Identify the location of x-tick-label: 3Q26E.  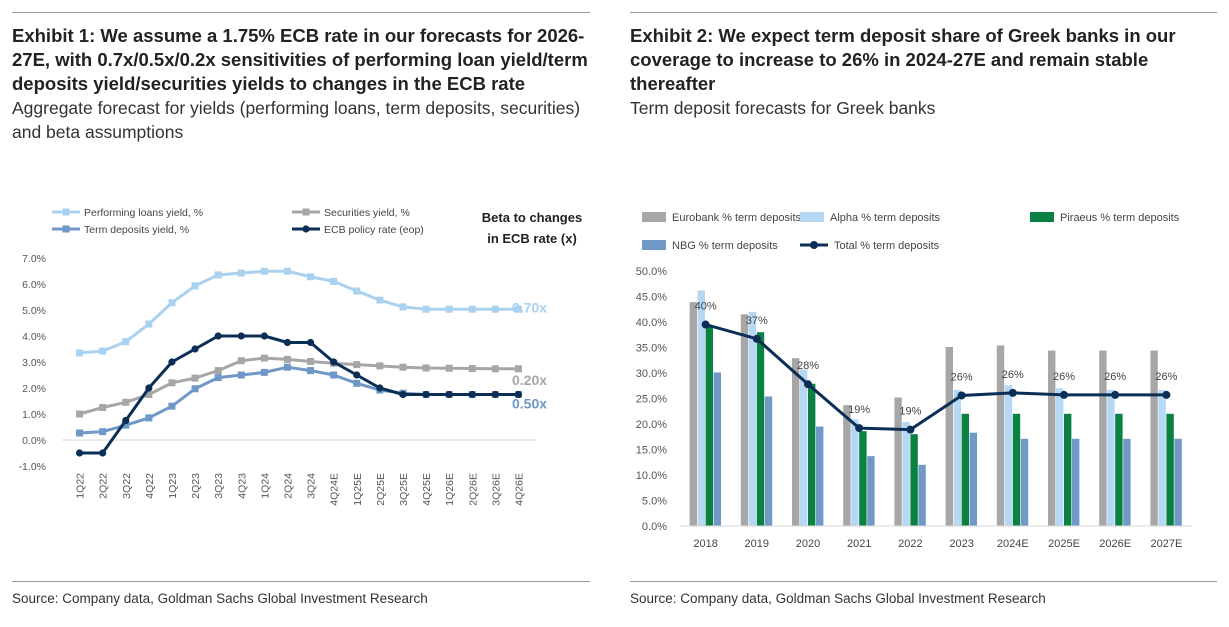
(496, 489).